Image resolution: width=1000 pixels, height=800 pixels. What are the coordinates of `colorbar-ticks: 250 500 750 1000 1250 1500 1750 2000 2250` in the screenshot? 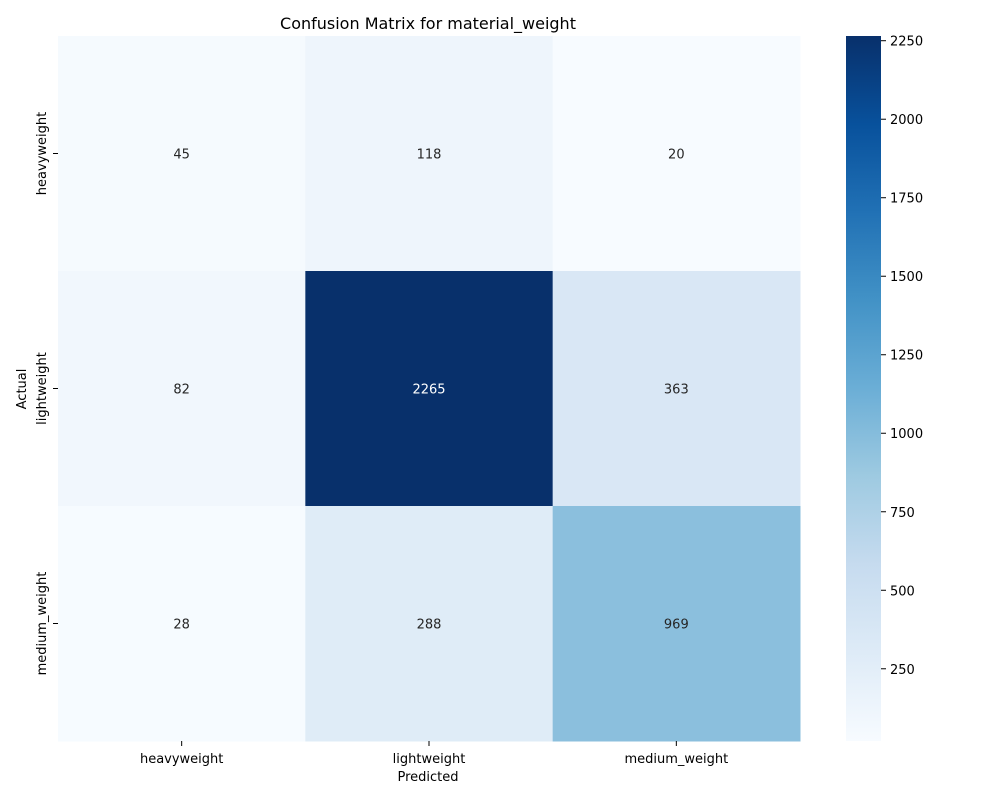 It's located at (902, 356).